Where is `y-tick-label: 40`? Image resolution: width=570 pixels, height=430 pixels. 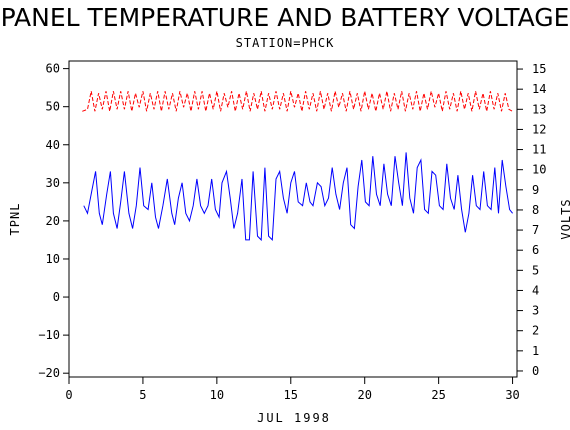 y-tick-label: 40 is located at coordinates (53, 145).